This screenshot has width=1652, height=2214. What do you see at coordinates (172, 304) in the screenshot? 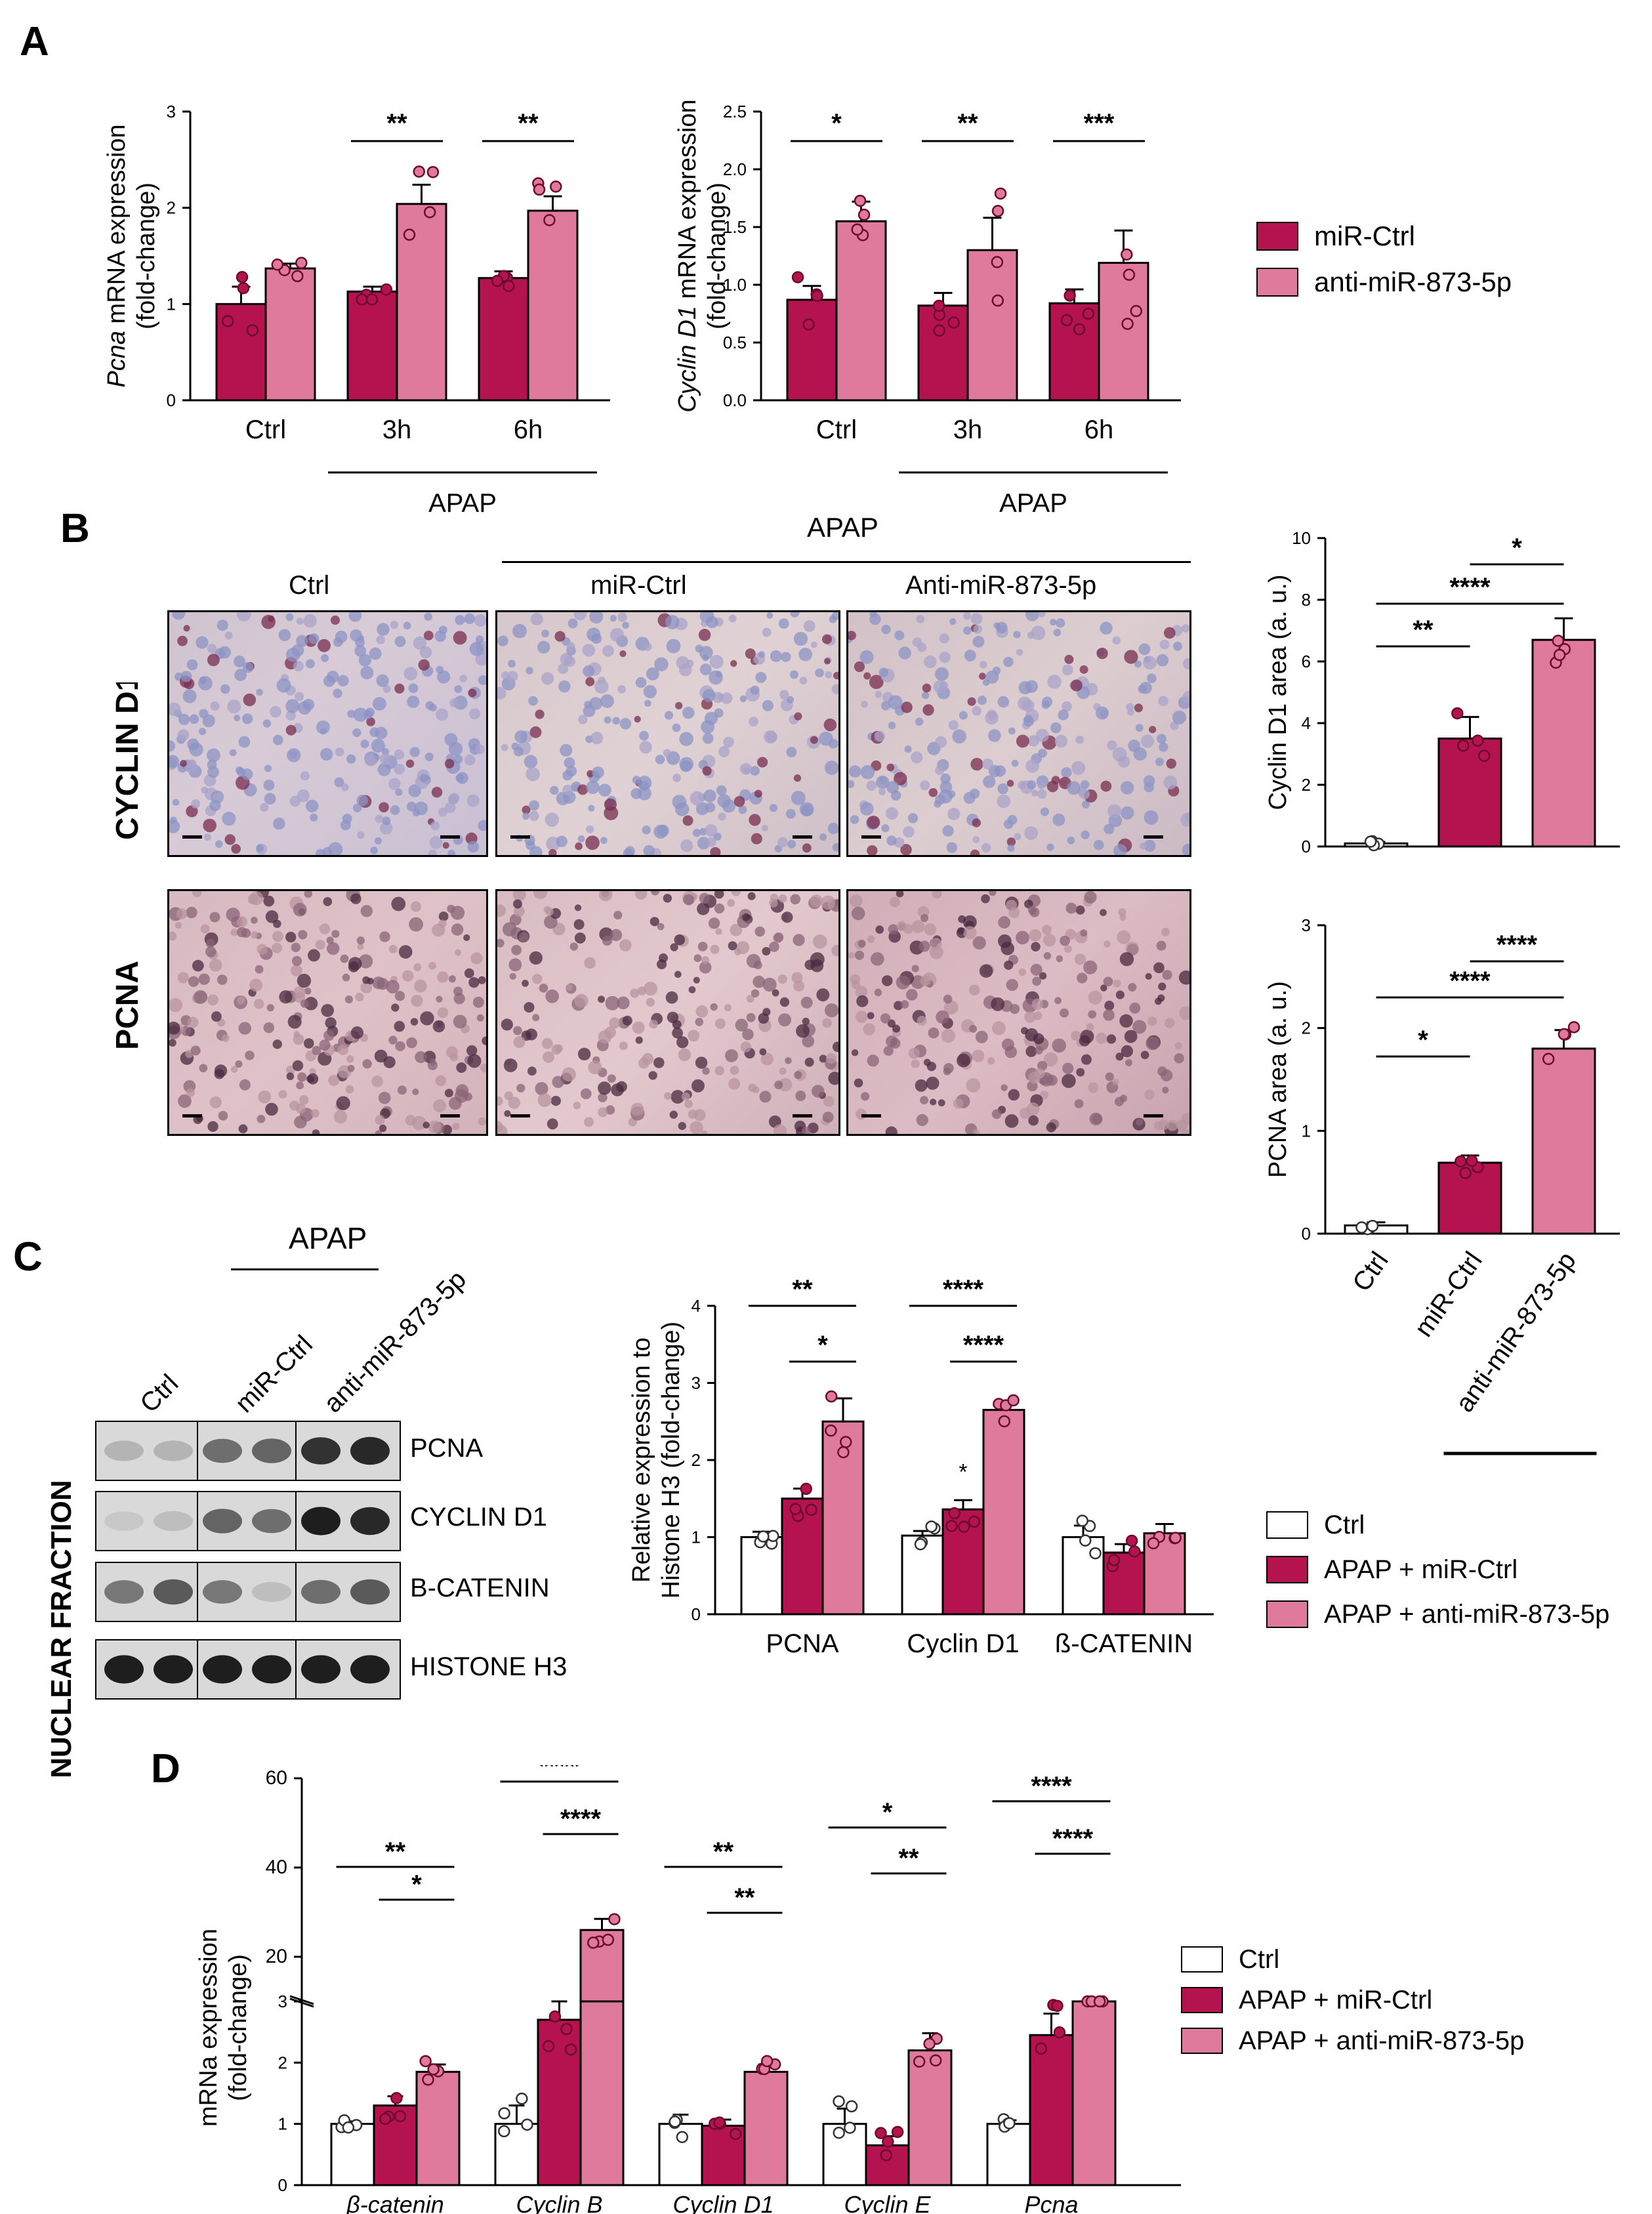
I see `y-tick-label: 1` at bounding box center [172, 304].